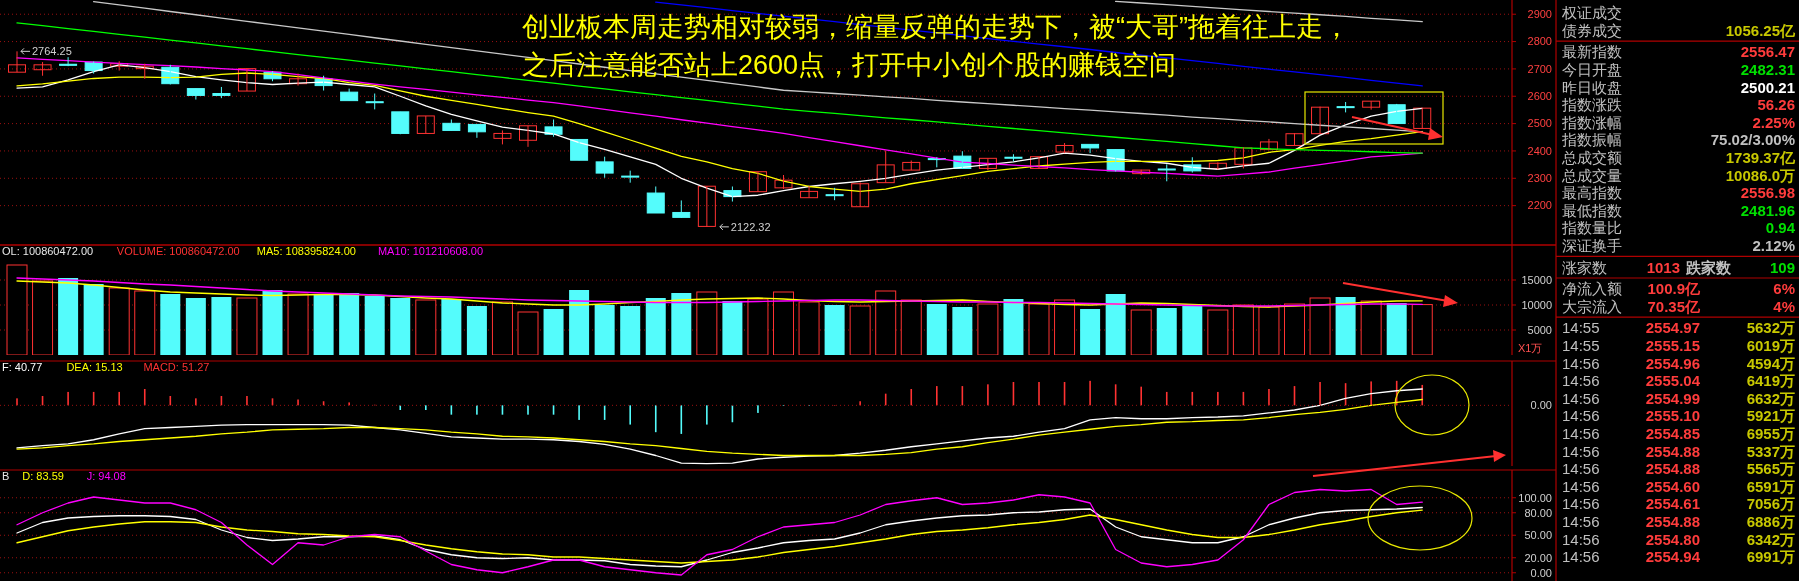 The width and height of the screenshot is (1799, 581). Describe the element at coordinates (1770, 486) in the screenshot. I see `text: 6591万` at that location.